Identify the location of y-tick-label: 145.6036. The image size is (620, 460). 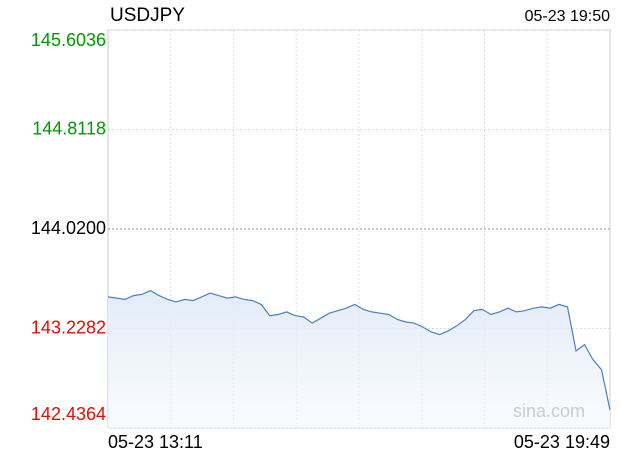
(68, 40).